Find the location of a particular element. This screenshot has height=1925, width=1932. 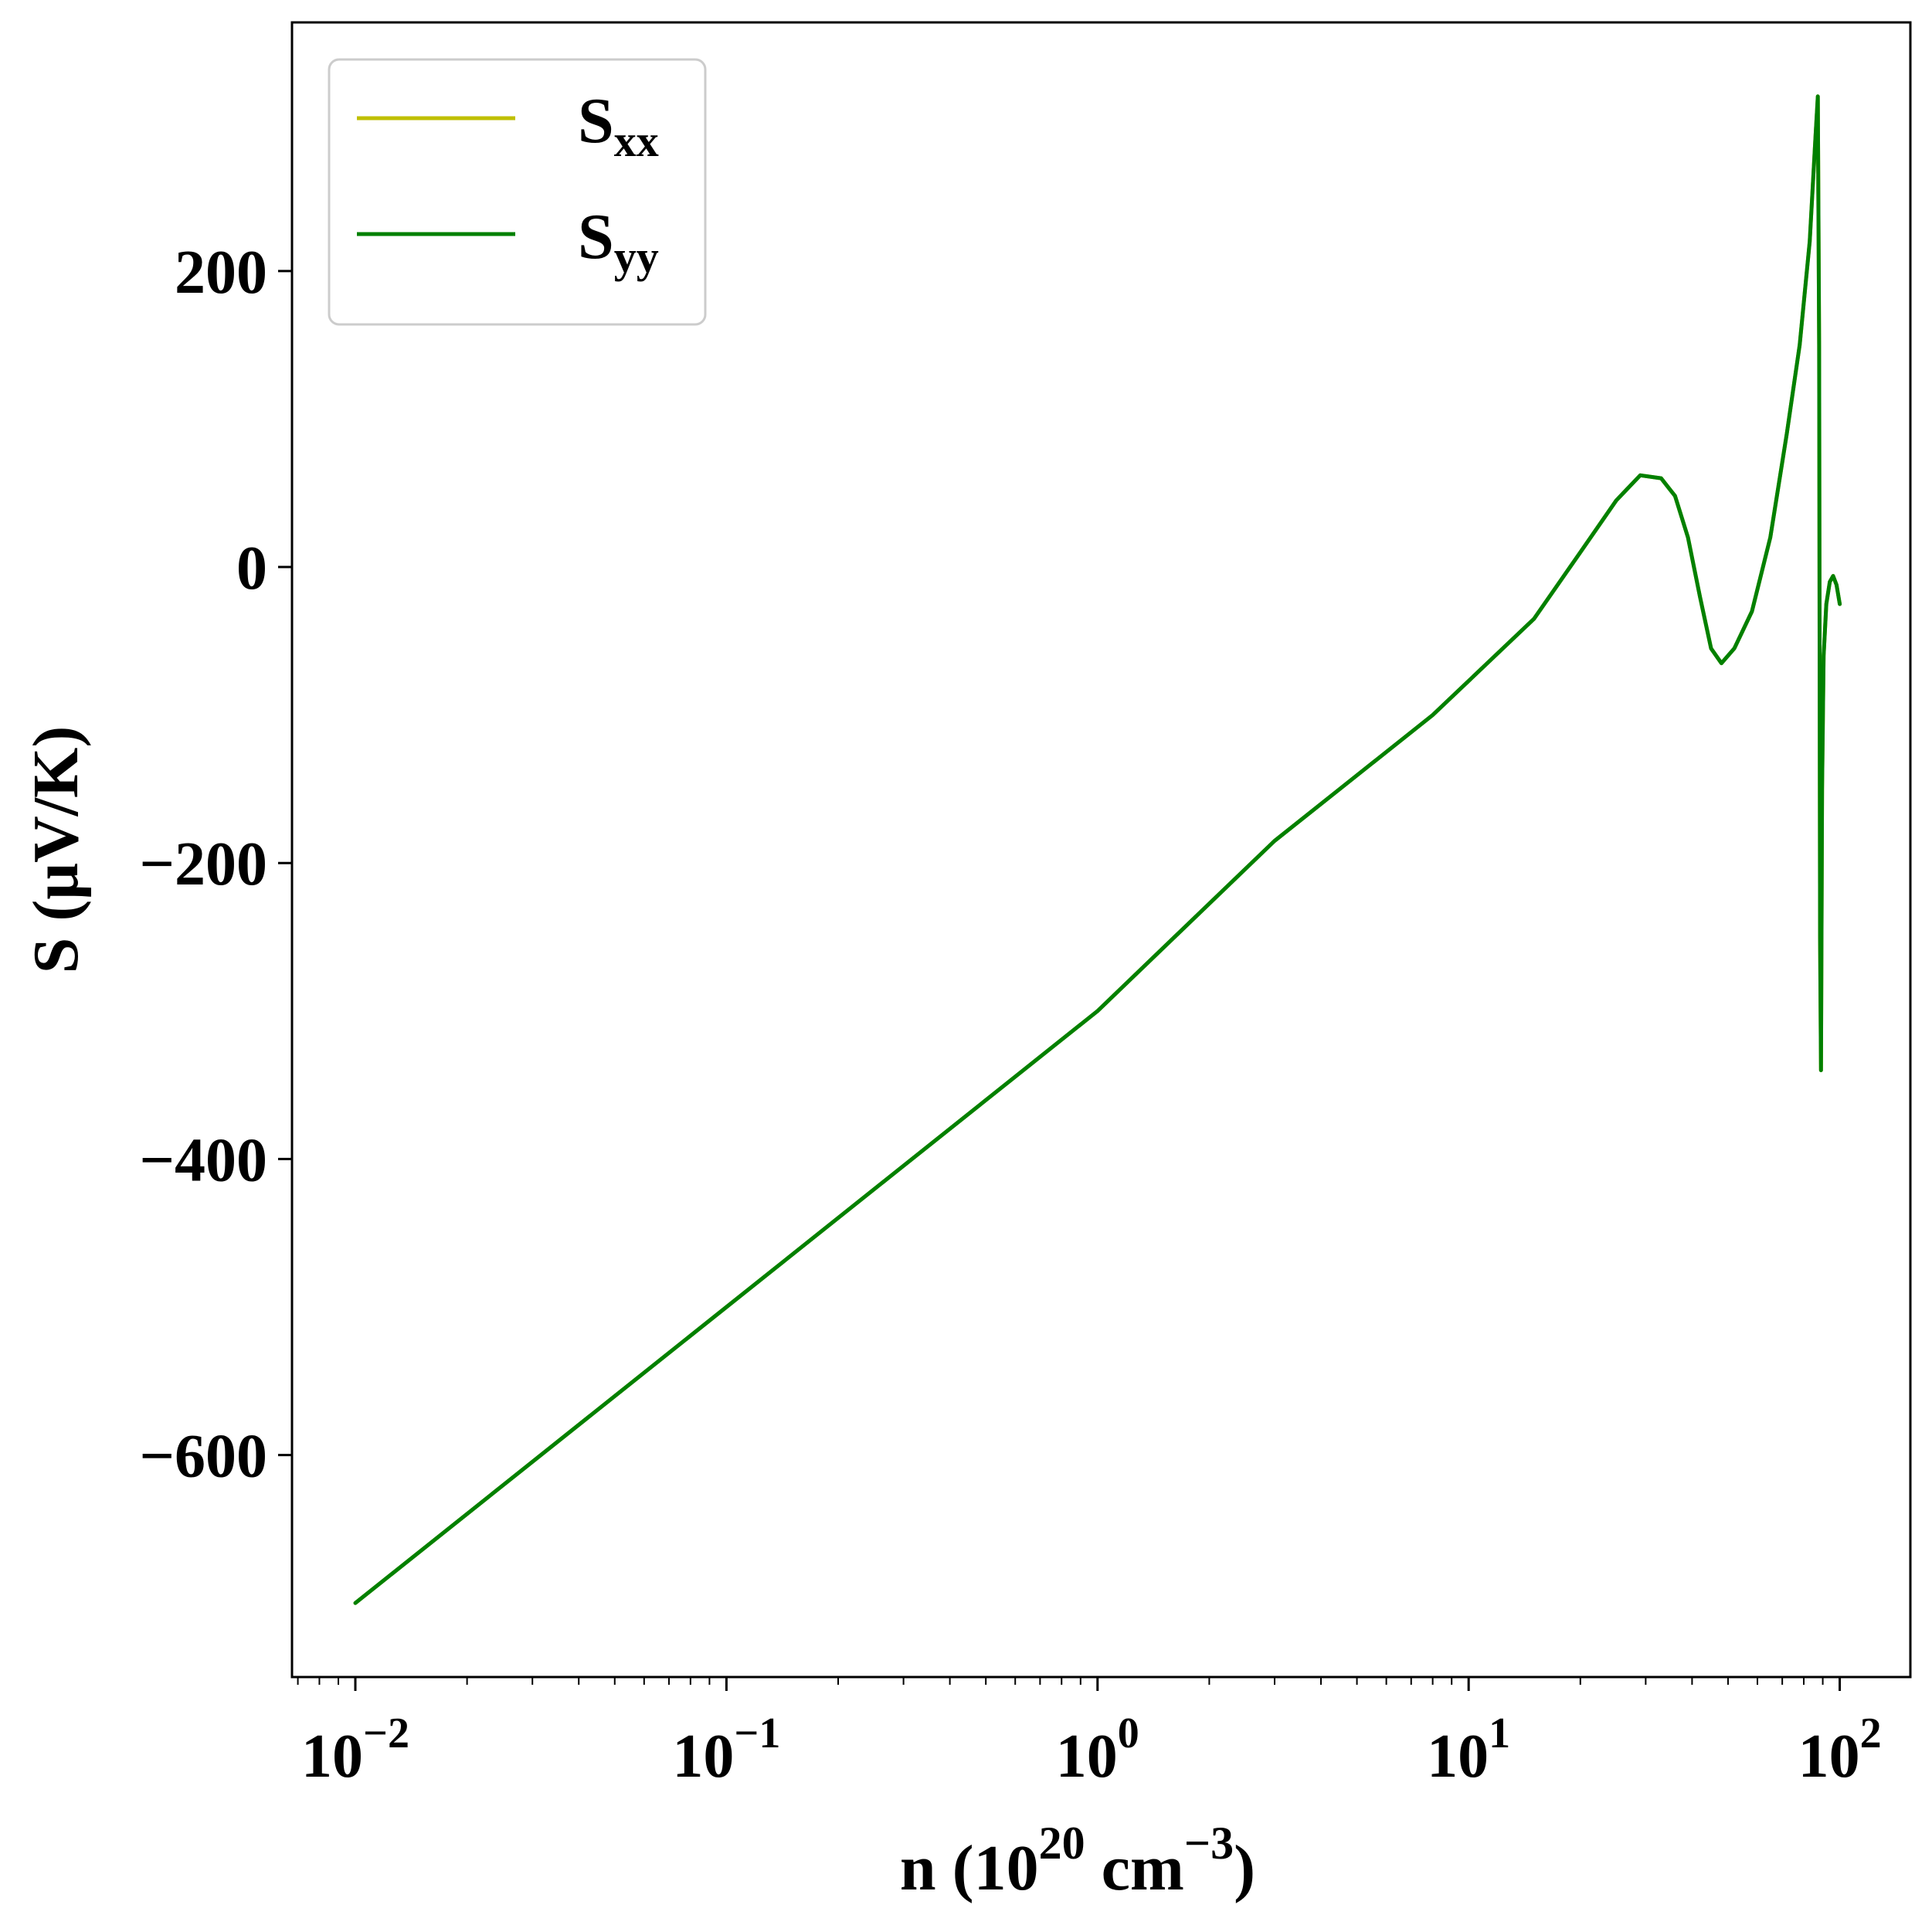

legend-label-sxx: Sxx is located at coordinates (619, 125).